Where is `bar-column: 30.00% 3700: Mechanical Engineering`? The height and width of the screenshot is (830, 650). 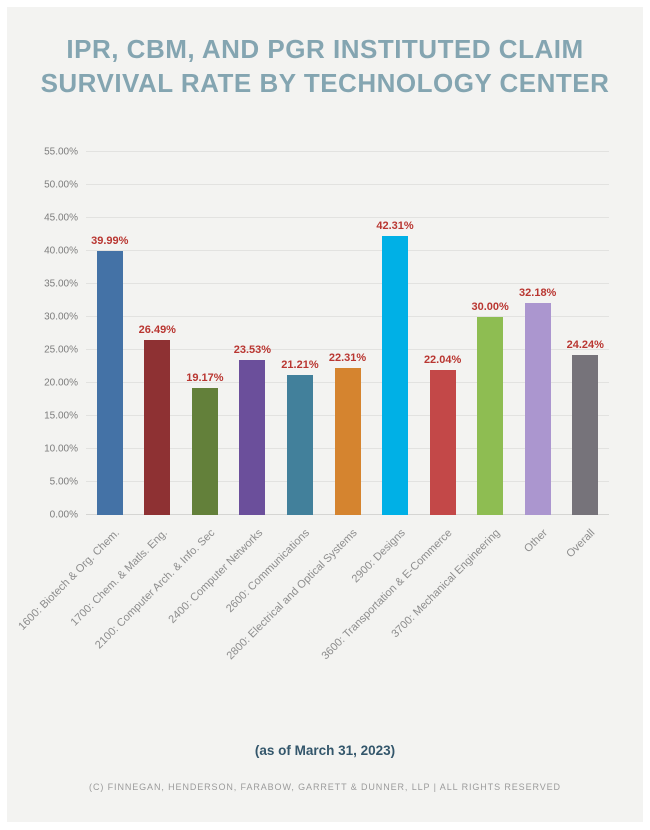 bar-column: 30.00% 3700: Mechanical Engineering is located at coordinates (452, 396).